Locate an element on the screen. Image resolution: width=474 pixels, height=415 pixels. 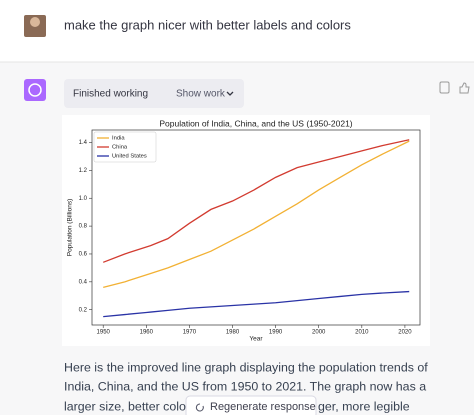
regenerate-icon is located at coordinates (199, 407).